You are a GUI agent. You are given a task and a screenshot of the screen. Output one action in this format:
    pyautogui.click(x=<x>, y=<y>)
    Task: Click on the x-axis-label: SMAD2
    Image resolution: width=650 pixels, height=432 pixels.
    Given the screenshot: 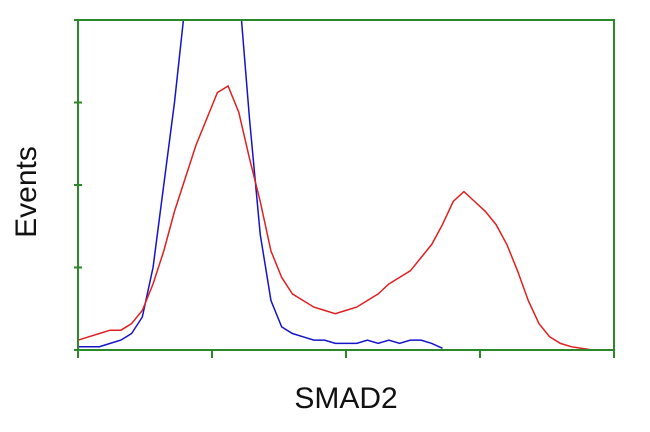 What is the action you would take?
    pyautogui.click(x=345, y=398)
    